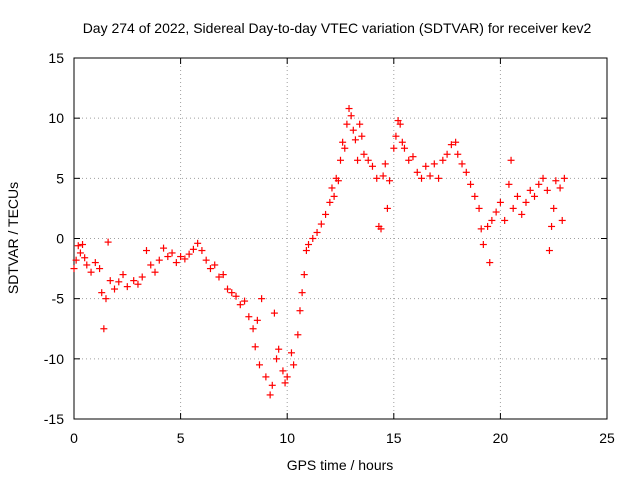 Image resolution: width=640 pixels, height=480 pixels. I want to click on x-tick-label: 0, so click(74, 438).